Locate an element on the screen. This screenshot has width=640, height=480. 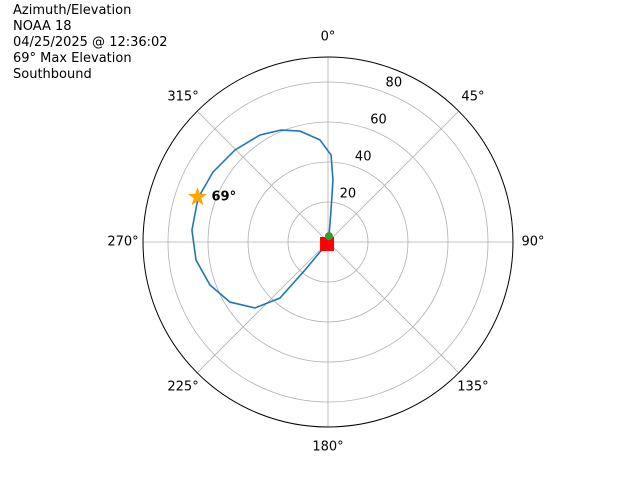
end-marker is located at coordinates (327, 243).